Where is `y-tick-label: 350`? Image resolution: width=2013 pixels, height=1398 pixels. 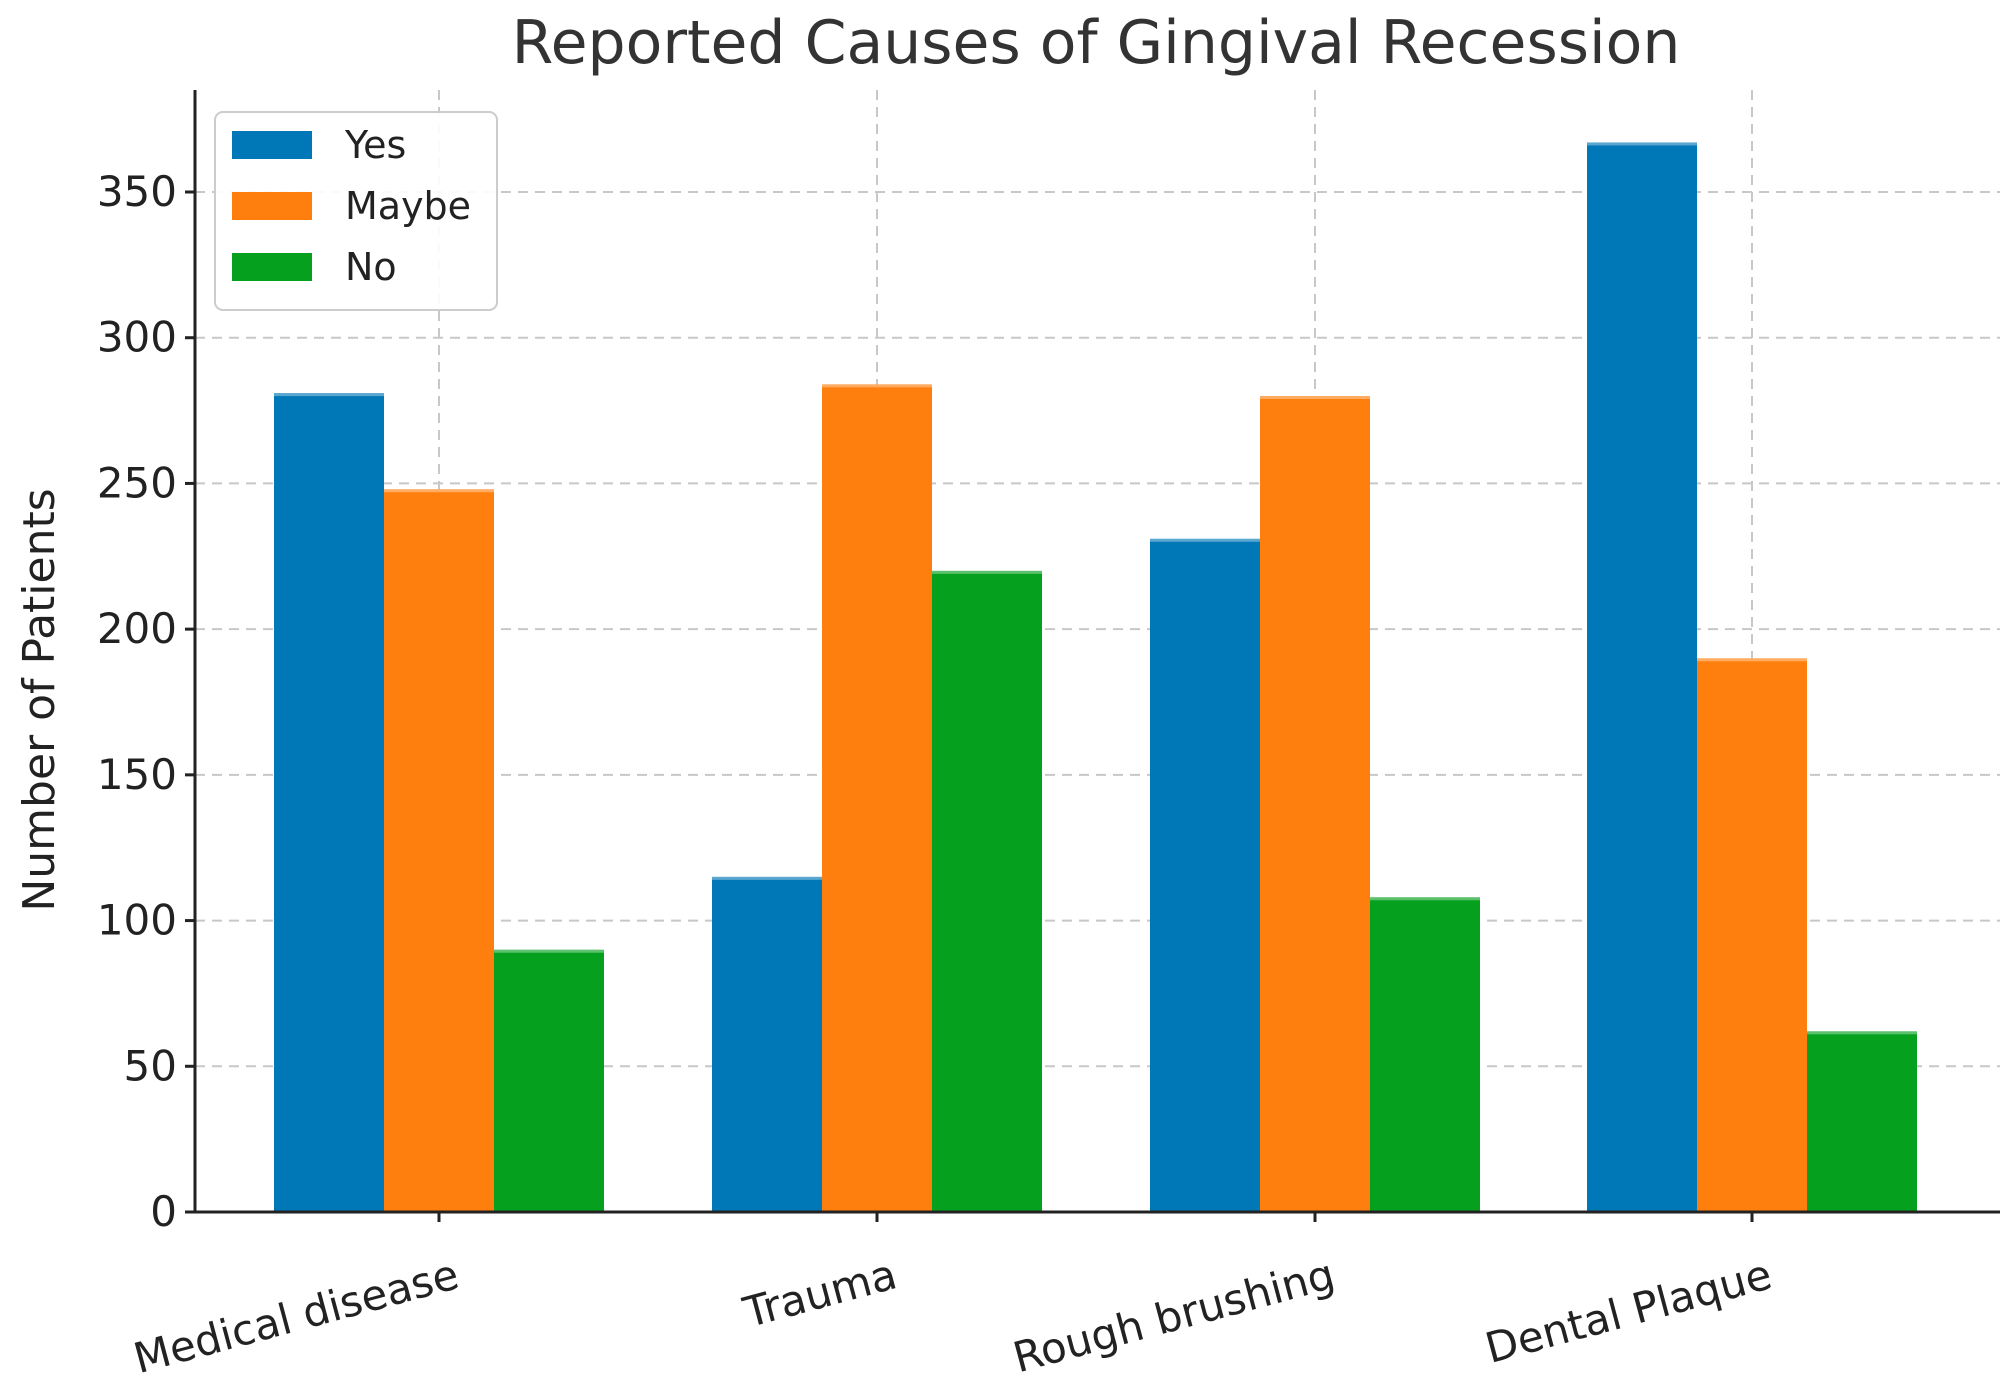 y-tick-label: 350 is located at coordinates (137, 191).